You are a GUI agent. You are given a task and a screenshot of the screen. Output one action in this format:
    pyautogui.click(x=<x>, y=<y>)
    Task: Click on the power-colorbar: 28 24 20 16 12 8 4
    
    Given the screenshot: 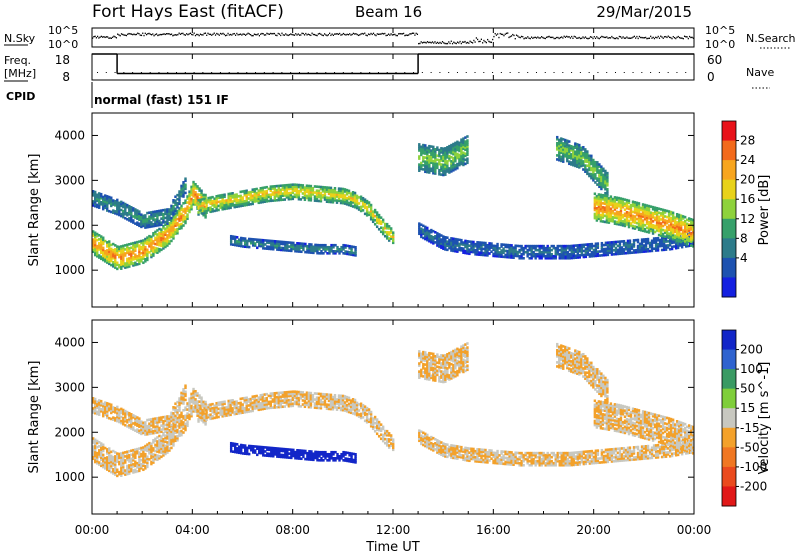 What is the action you would take?
    pyautogui.click(x=738, y=209)
    